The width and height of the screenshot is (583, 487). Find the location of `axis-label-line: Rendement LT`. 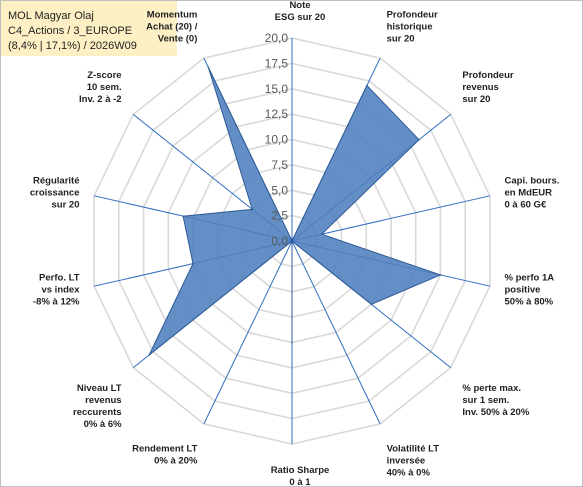

axis-label-line: Rendement LT is located at coordinates (164, 448).